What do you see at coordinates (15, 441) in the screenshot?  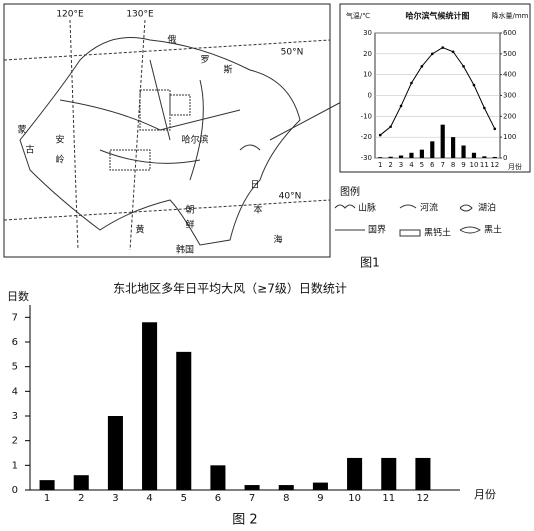 I see `y-tick-label: 2` at bounding box center [15, 441].